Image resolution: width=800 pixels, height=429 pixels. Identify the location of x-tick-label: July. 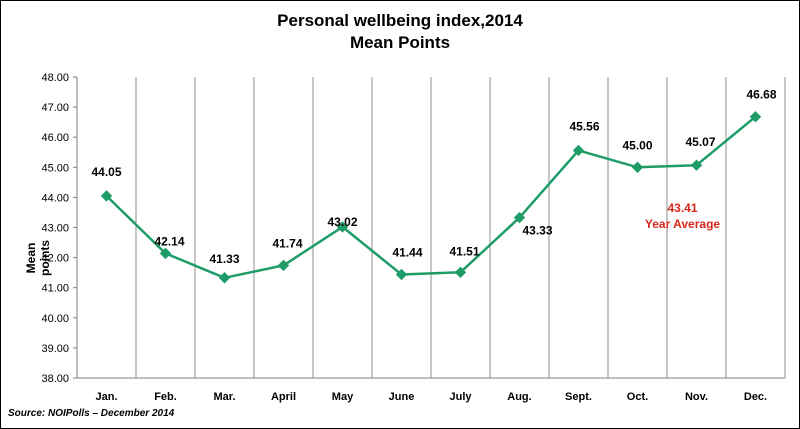
(460, 397).